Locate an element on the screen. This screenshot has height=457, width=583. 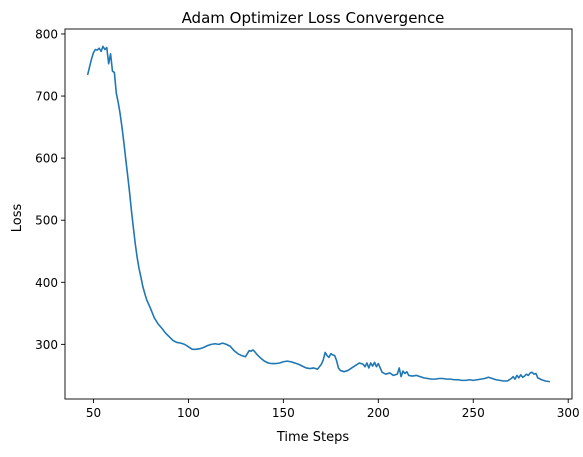
y-axis-ticks: 300 400 500 600 700 800 is located at coordinates (50, 189).